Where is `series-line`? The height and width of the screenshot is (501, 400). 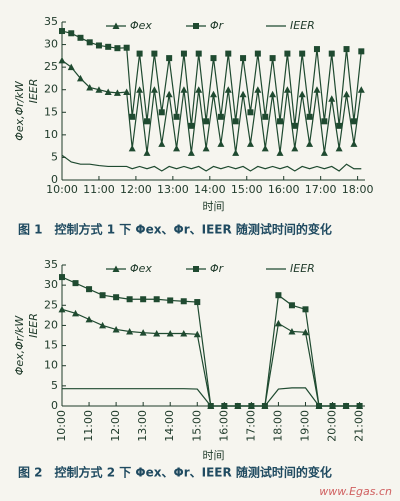
series-line is located at coordinates (211, 397).